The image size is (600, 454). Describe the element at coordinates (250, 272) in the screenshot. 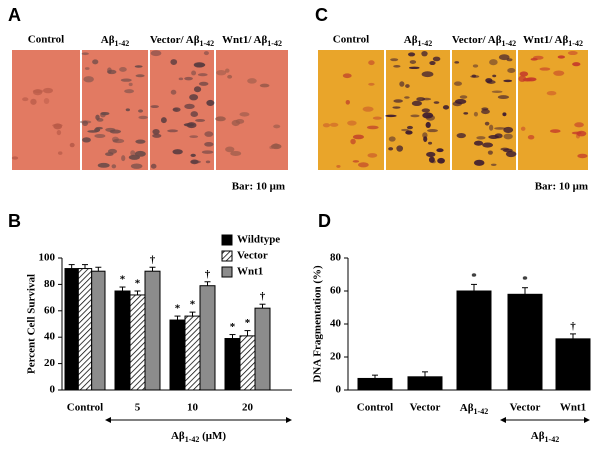

I see `legend-label: Wnt1` at that location.